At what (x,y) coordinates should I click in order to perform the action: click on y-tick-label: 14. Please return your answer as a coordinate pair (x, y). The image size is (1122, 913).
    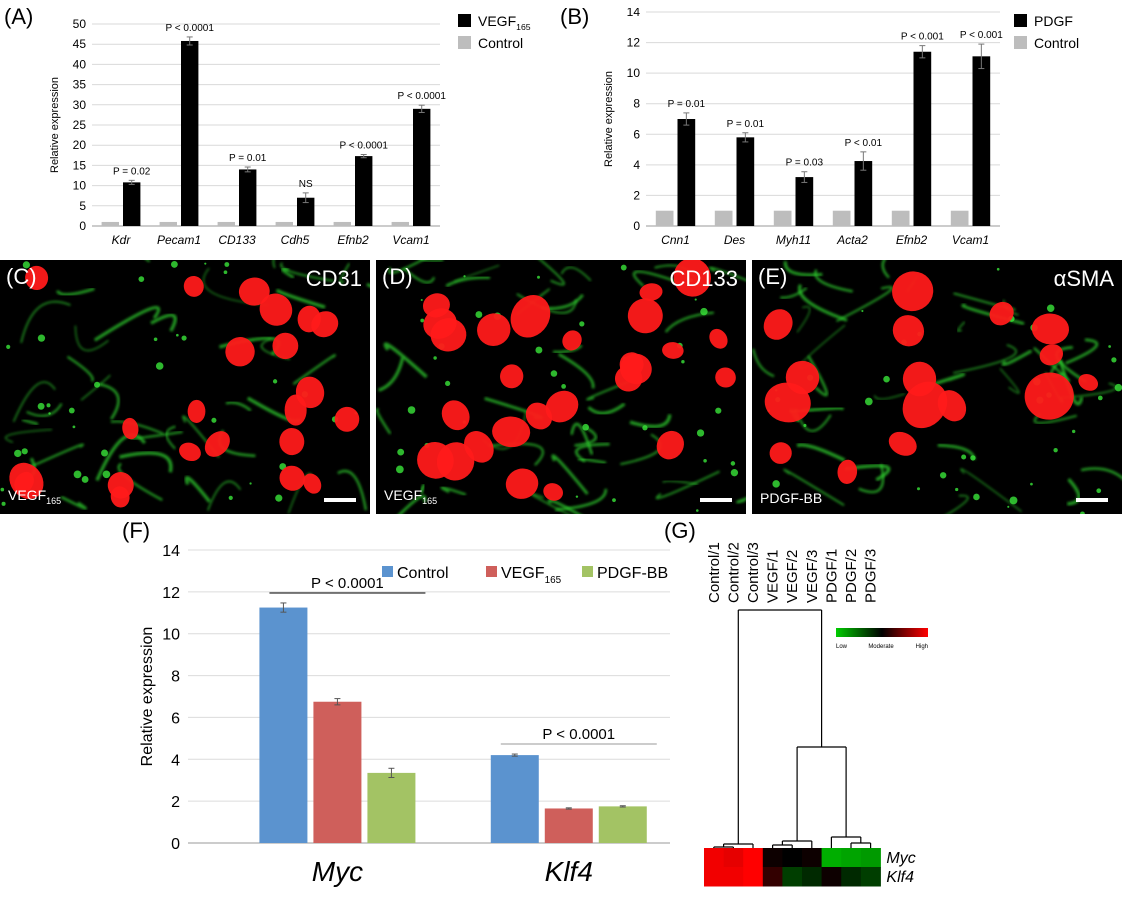
    Looking at the image, I should click on (171, 551).